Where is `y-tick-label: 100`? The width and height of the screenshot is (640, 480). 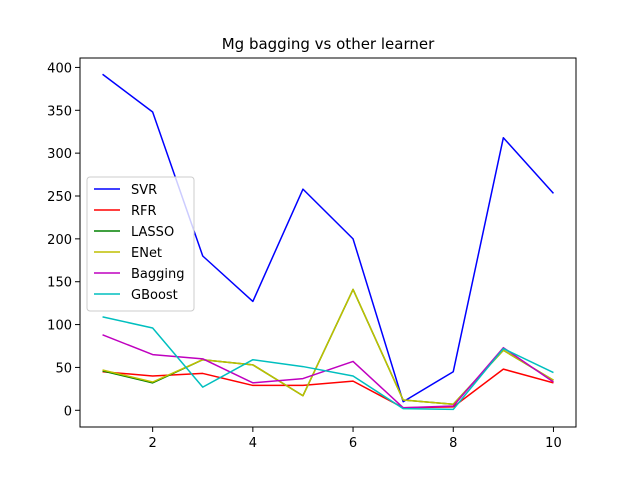 y-tick-label: 100 is located at coordinates (59, 326).